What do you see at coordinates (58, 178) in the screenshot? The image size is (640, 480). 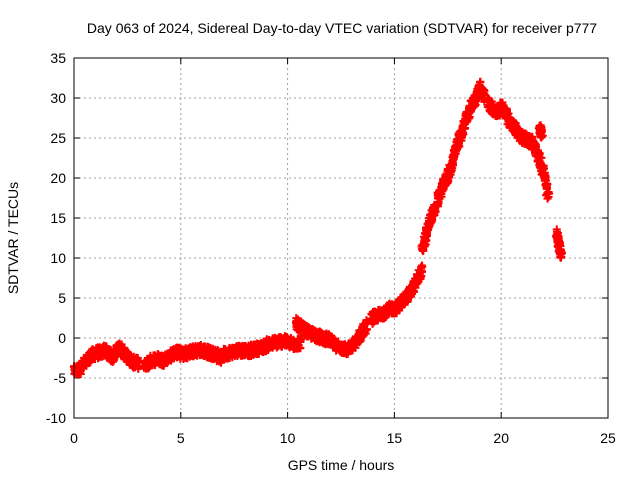 I see `y-tick-label: 20` at bounding box center [58, 178].